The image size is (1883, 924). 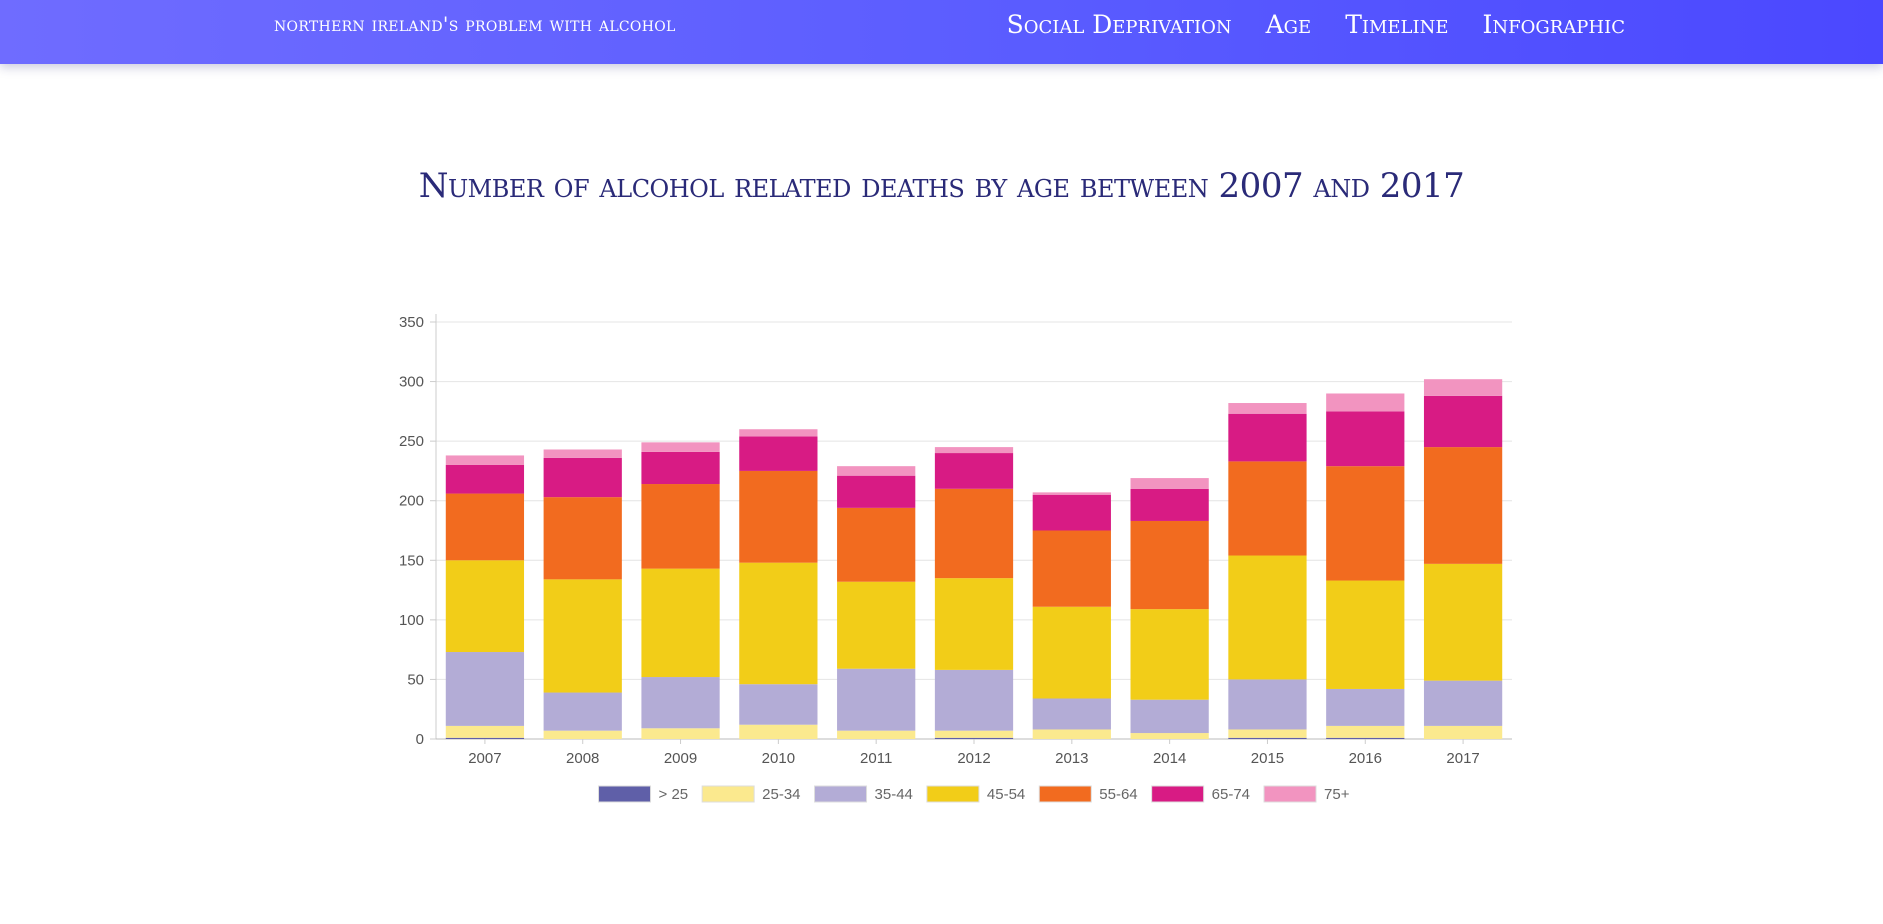 I want to click on y-tick-label: 300, so click(x=411, y=382).